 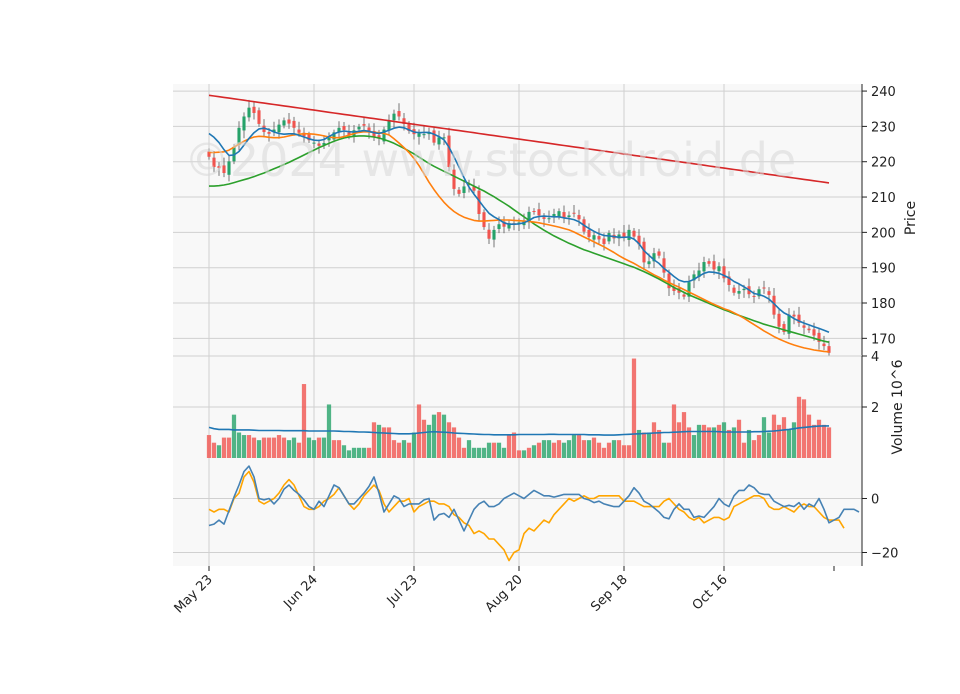 I want to click on oscillator-fast-line, so click(x=534, y=498).